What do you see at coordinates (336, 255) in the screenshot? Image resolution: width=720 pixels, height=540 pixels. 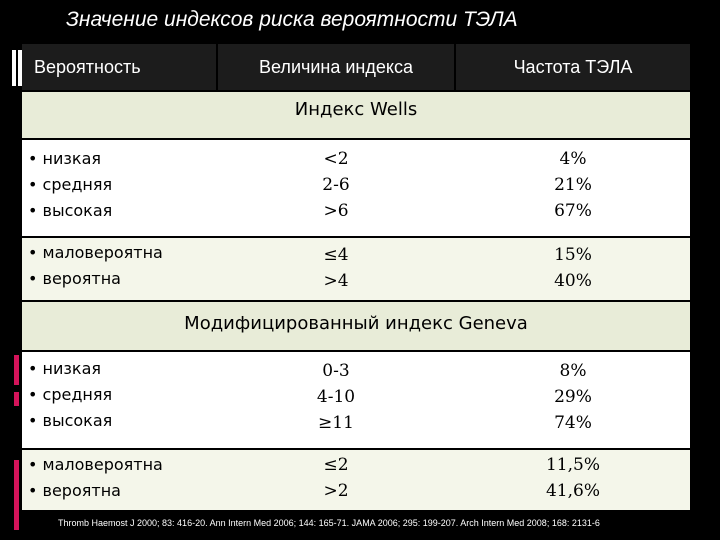 I see `index-value: ≤4` at bounding box center [336, 255].